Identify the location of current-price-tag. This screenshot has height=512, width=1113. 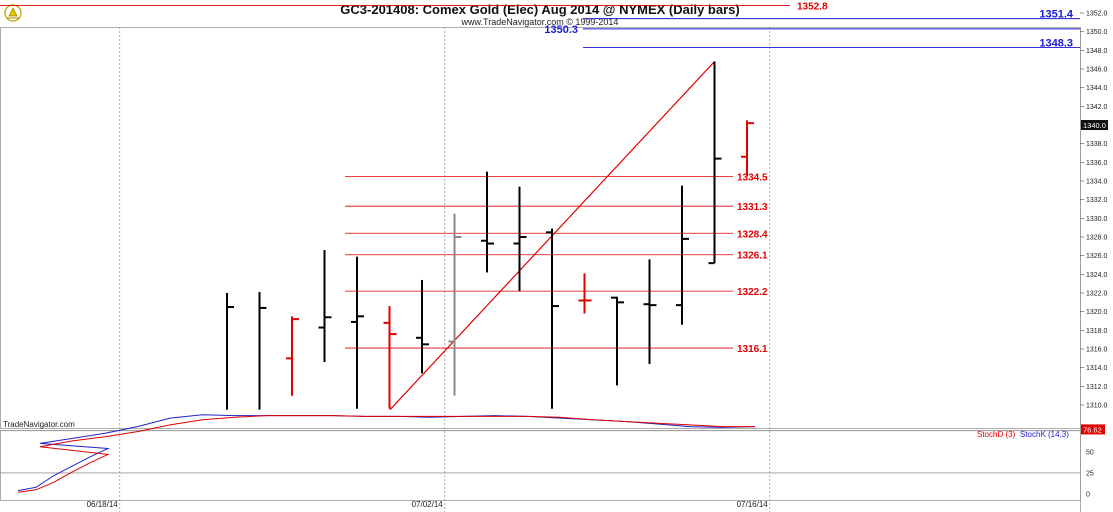
(1094, 125).